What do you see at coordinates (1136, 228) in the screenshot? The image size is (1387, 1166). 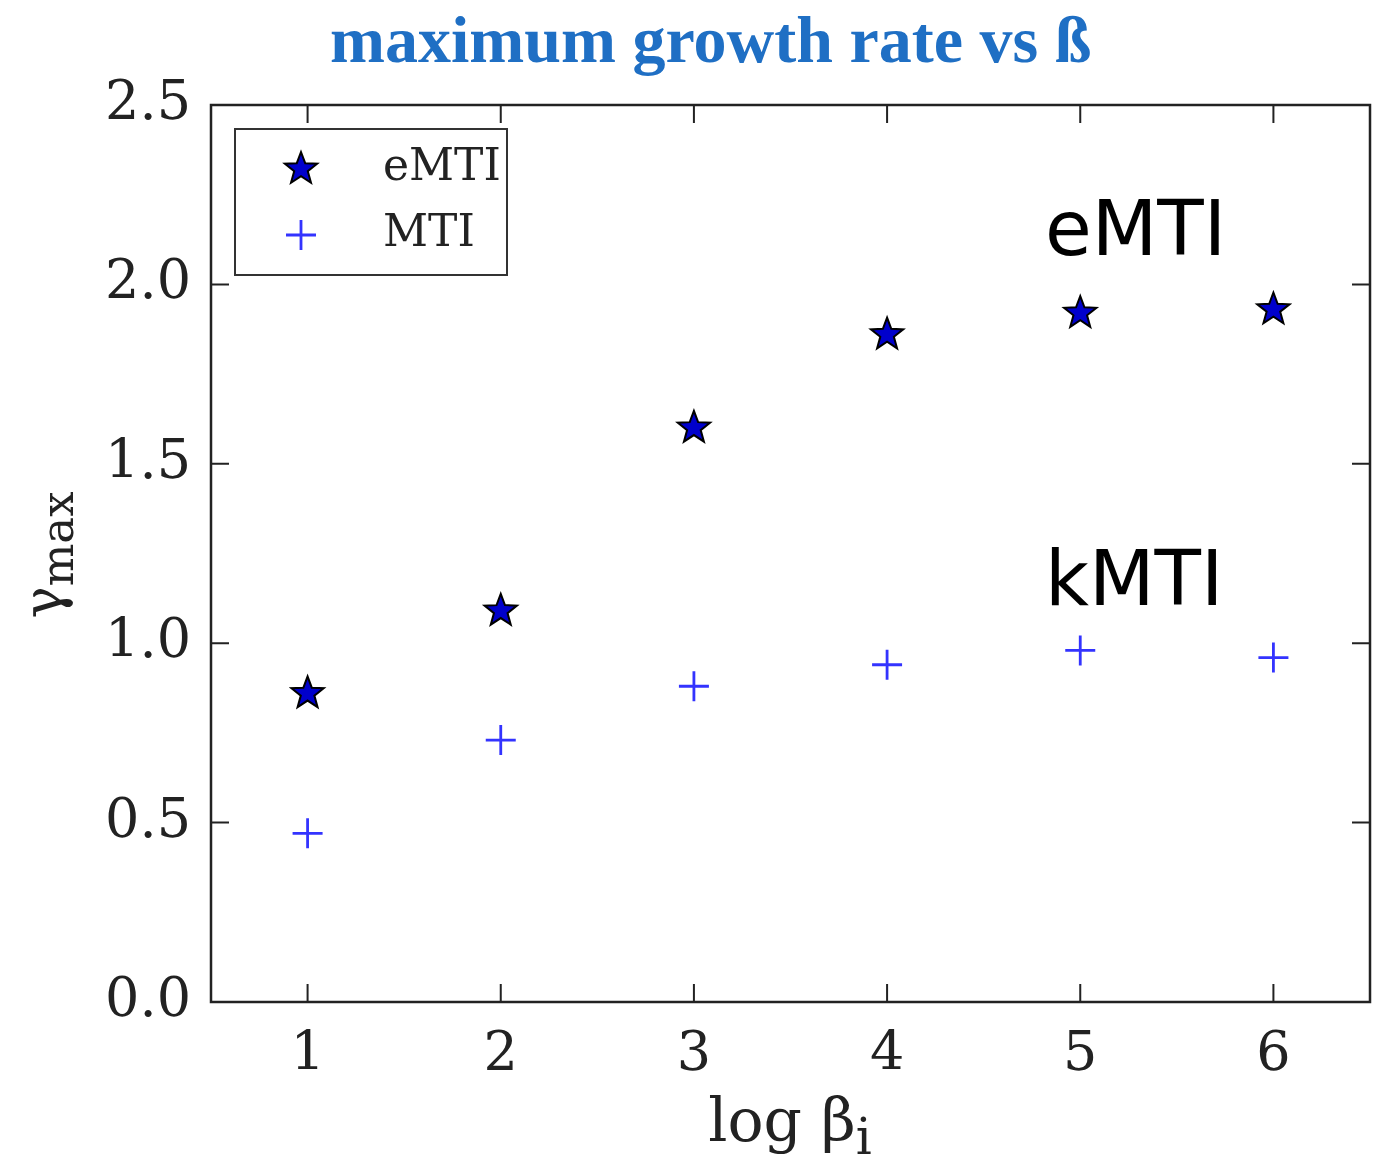 I see `annotation: eMTI` at bounding box center [1136, 228].